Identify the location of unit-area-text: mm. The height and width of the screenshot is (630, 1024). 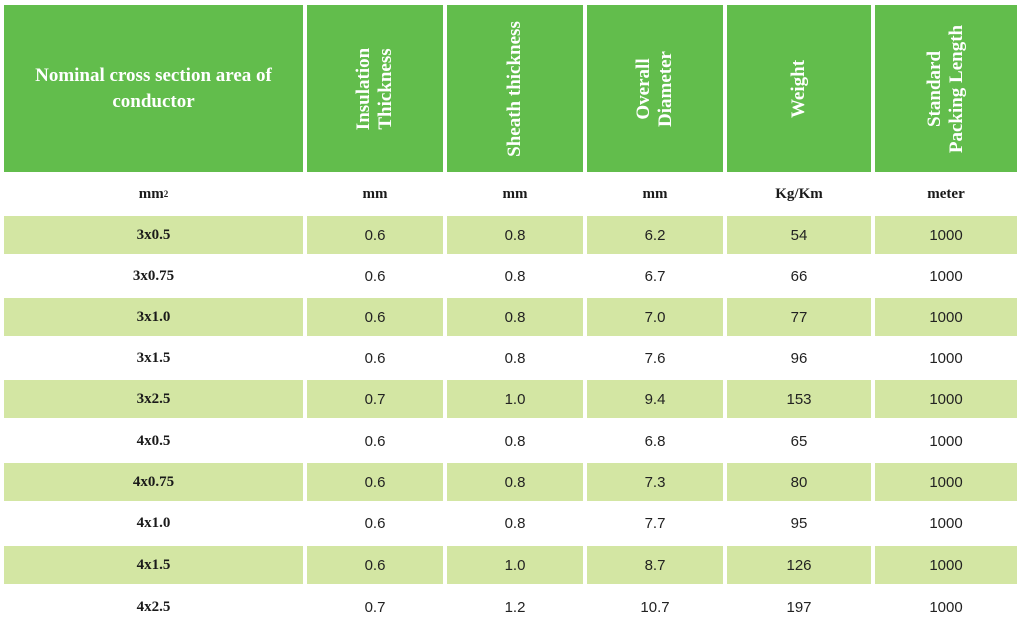
(151, 193).